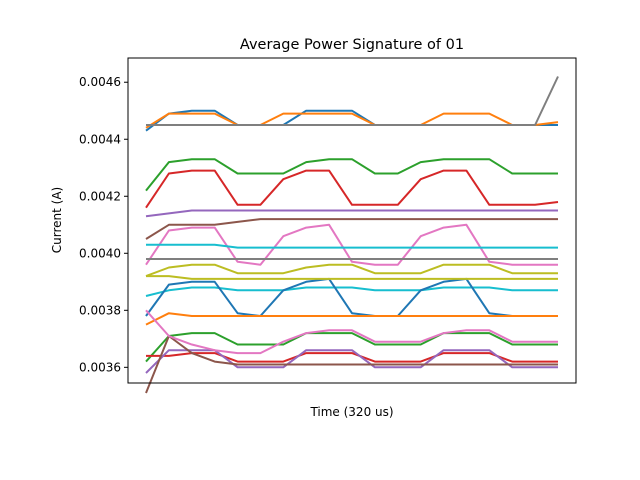 The width and height of the screenshot is (640, 480). Describe the element at coordinates (57, 220) in the screenshot. I see `y-axis-label: Current (A)` at that location.